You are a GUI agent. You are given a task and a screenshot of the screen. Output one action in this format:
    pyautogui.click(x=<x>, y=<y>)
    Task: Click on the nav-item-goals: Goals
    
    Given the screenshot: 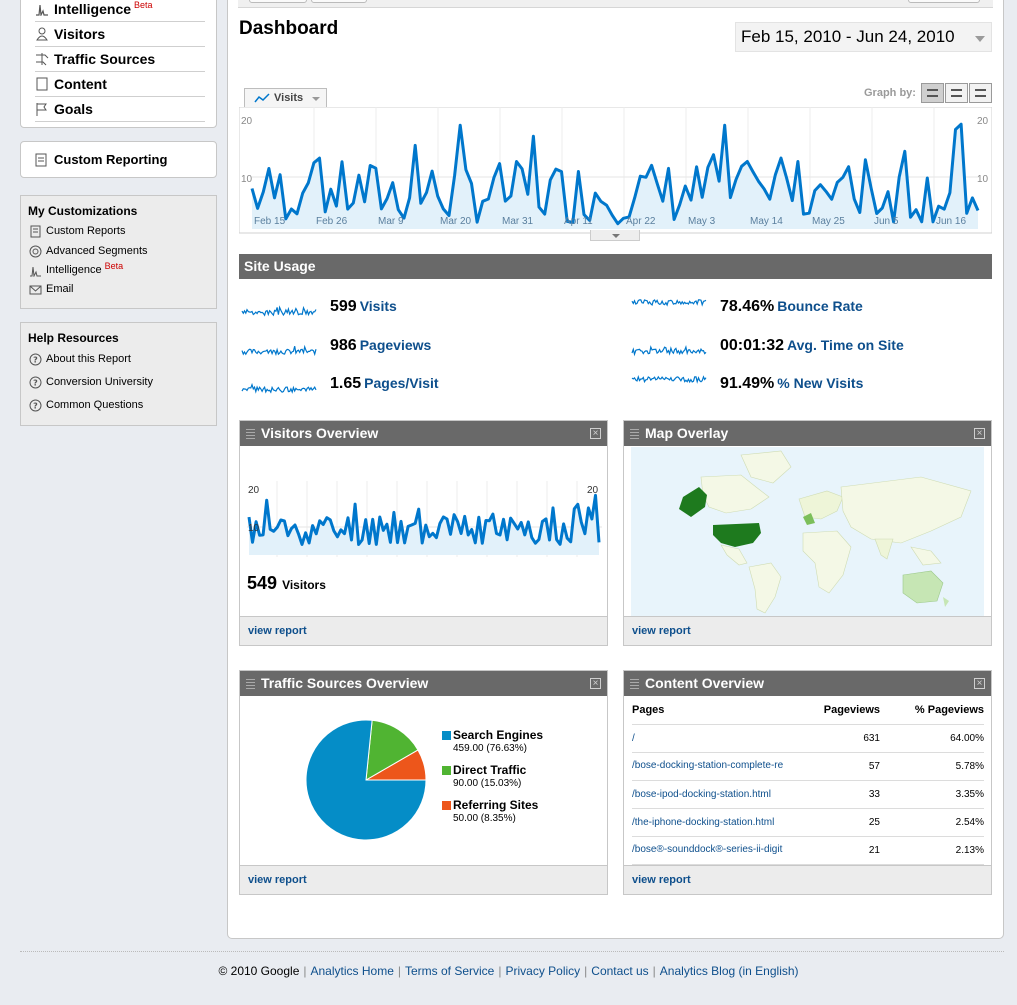 What is the action you would take?
    pyautogui.click(x=120, y=109)
    